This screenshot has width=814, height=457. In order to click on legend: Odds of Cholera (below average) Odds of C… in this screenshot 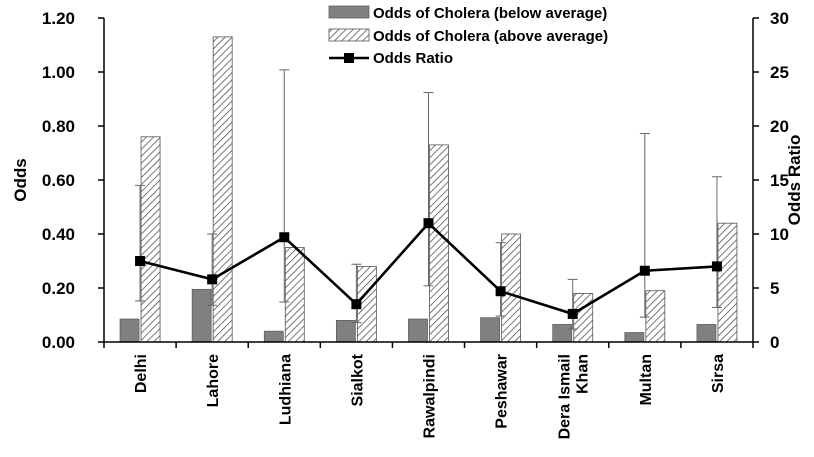, I will do `click(468, 36)`.